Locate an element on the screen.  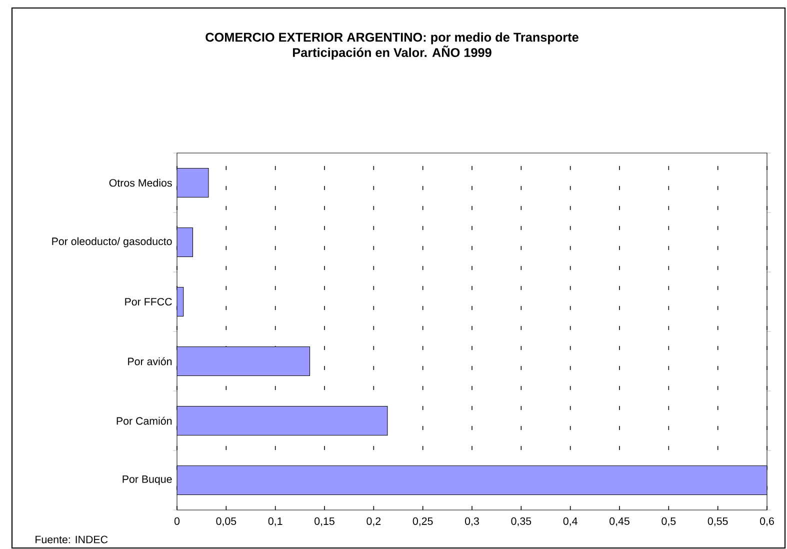
y-tick-label: Por Camión is located at coordinates (144, 420).